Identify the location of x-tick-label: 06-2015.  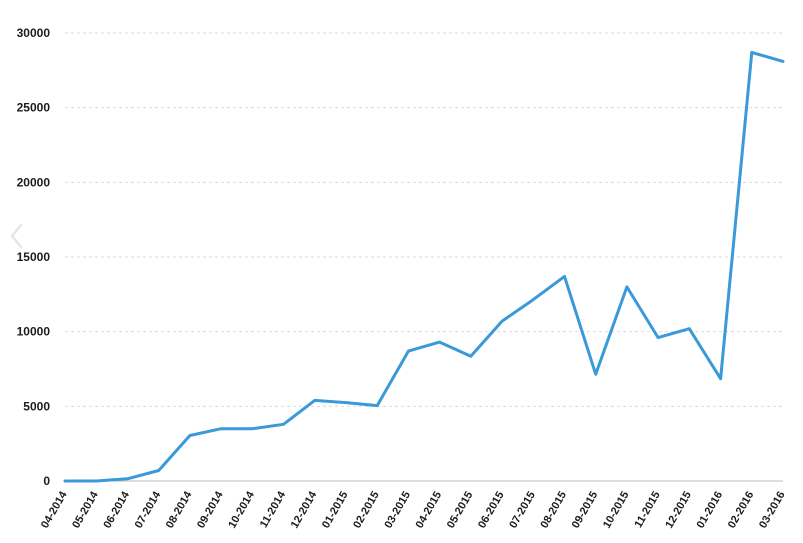
(491, 509).